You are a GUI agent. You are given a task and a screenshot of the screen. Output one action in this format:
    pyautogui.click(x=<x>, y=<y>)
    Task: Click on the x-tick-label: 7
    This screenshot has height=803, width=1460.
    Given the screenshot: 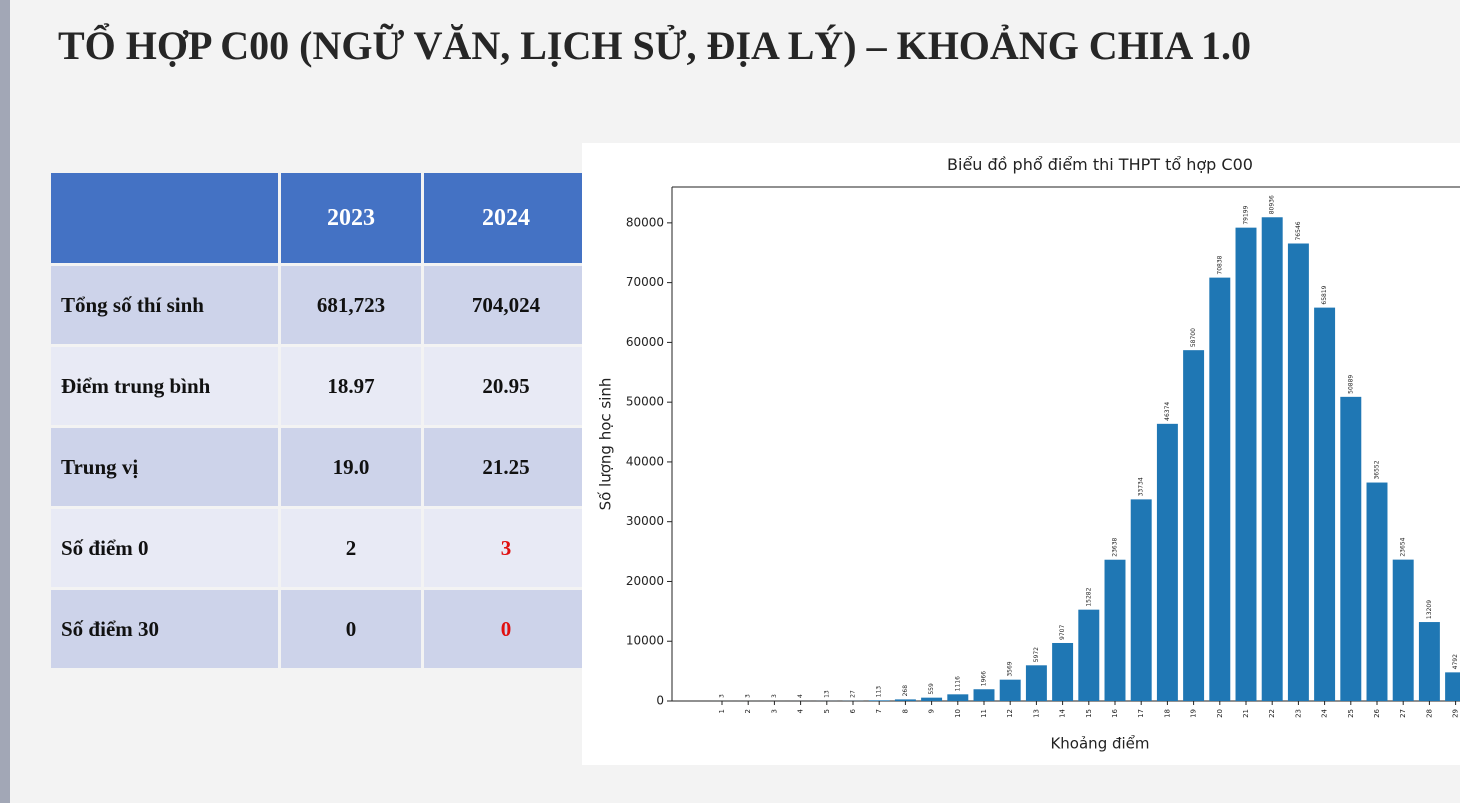 What is the action you would take?
    pyautogui.click(x=879, y=711)
    